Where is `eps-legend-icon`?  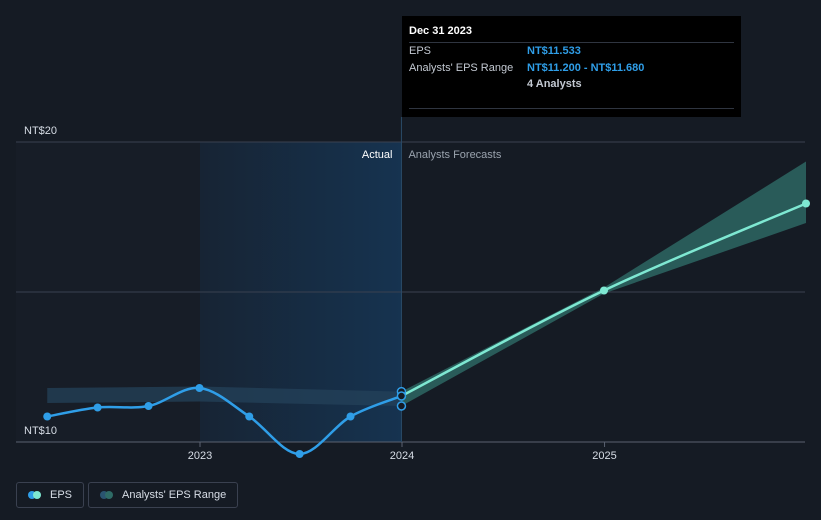
eps-legend-icon is located at coordinates (35, 495).